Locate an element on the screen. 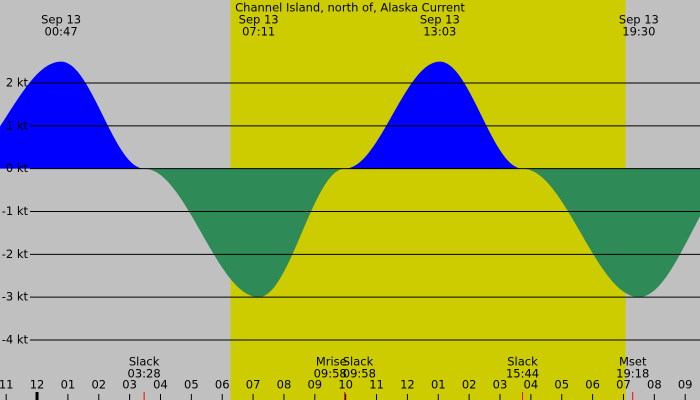 Image resolution: width=700 pixels, height=400 pixels. event-time: 15:44 is located at coordinates (522, 374).